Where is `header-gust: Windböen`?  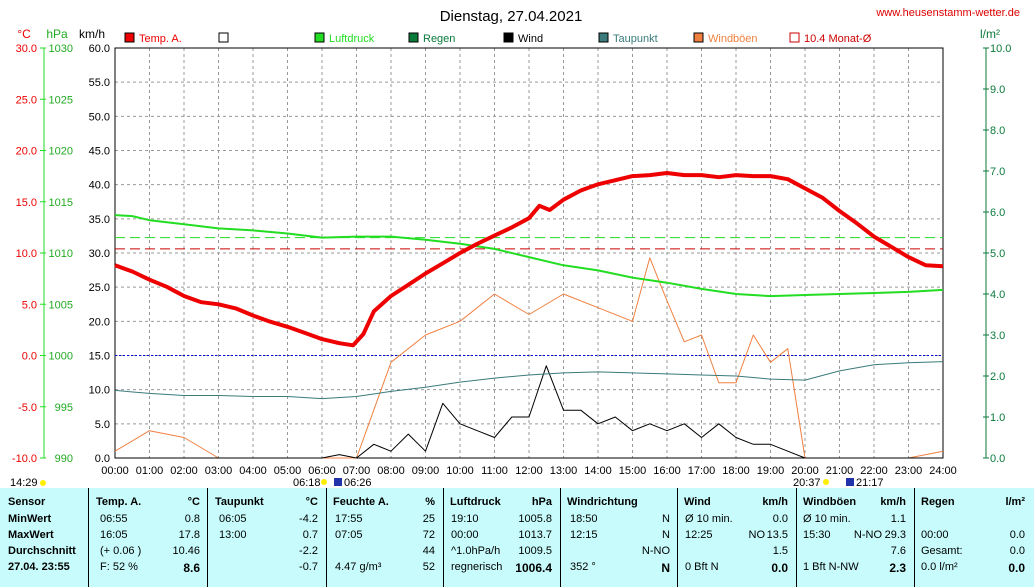
header-gust: Windböen is located at coordinates (830, 502).